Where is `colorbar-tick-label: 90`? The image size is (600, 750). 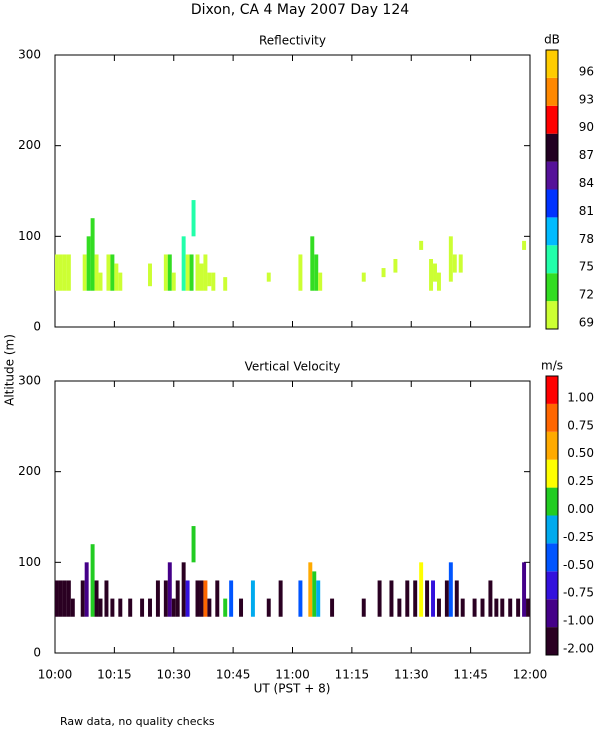
colorbar-tick-label: 90 is located at coordinates (586, 127).